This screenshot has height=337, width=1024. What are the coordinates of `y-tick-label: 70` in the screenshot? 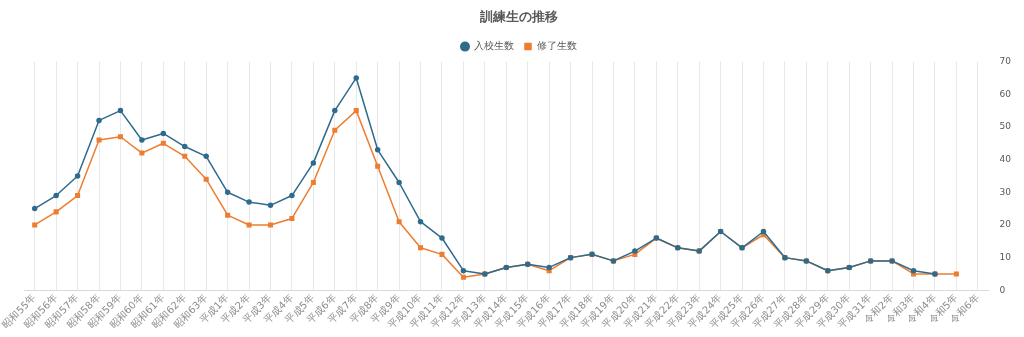 It's located at (1005, 60).